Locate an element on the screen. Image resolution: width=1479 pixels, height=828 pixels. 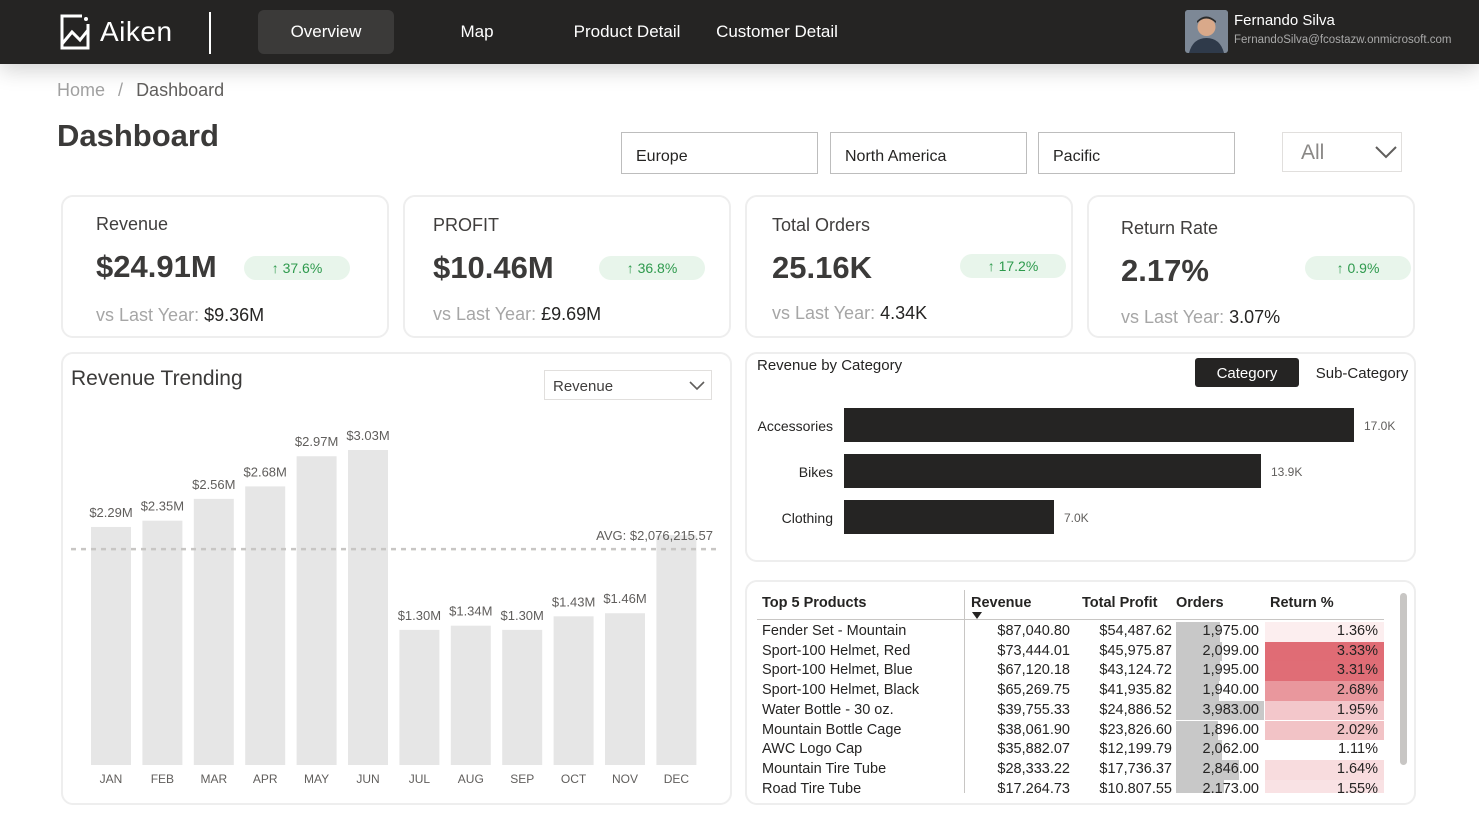
revenue-trending-title: Revenue Trending is located at coordinates (157, 378).